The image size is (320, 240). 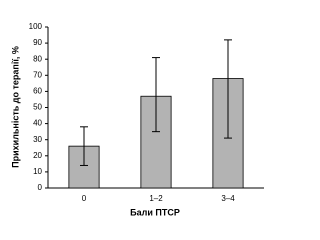 What do you see at coordinates (84, 167) in the screenshot?
I see `bar` at bounding box center [84, 167].